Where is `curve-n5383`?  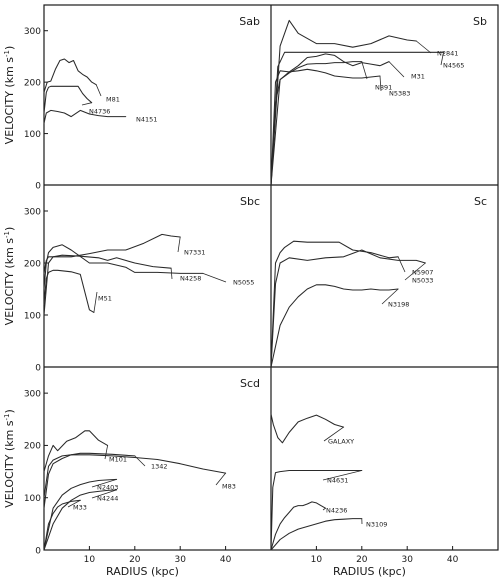 curve-n5383 is located at coordinates (325, 127).